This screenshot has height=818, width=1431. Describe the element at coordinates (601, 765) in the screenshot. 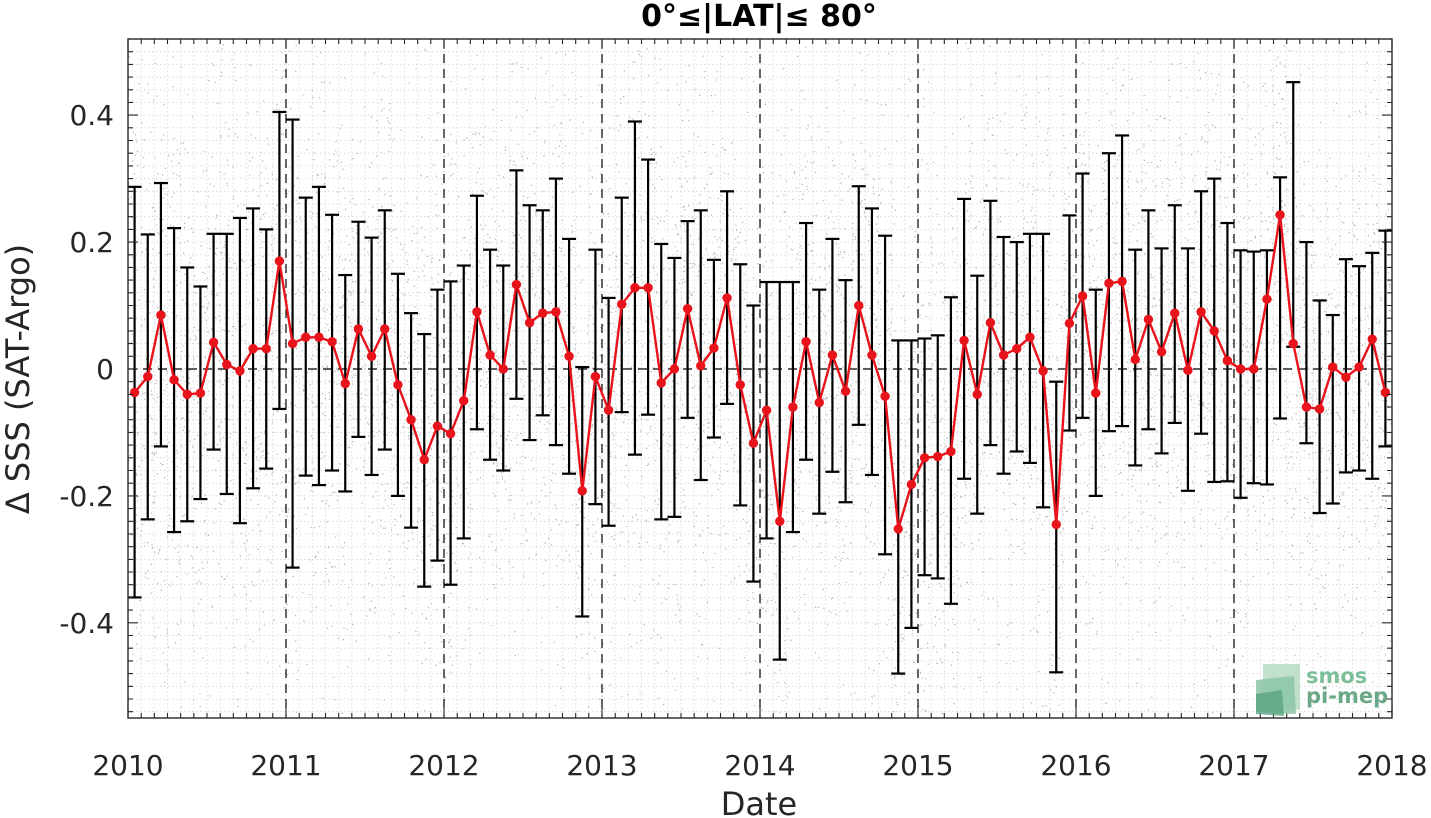

I see `x-tick-label: 2013` at that location.